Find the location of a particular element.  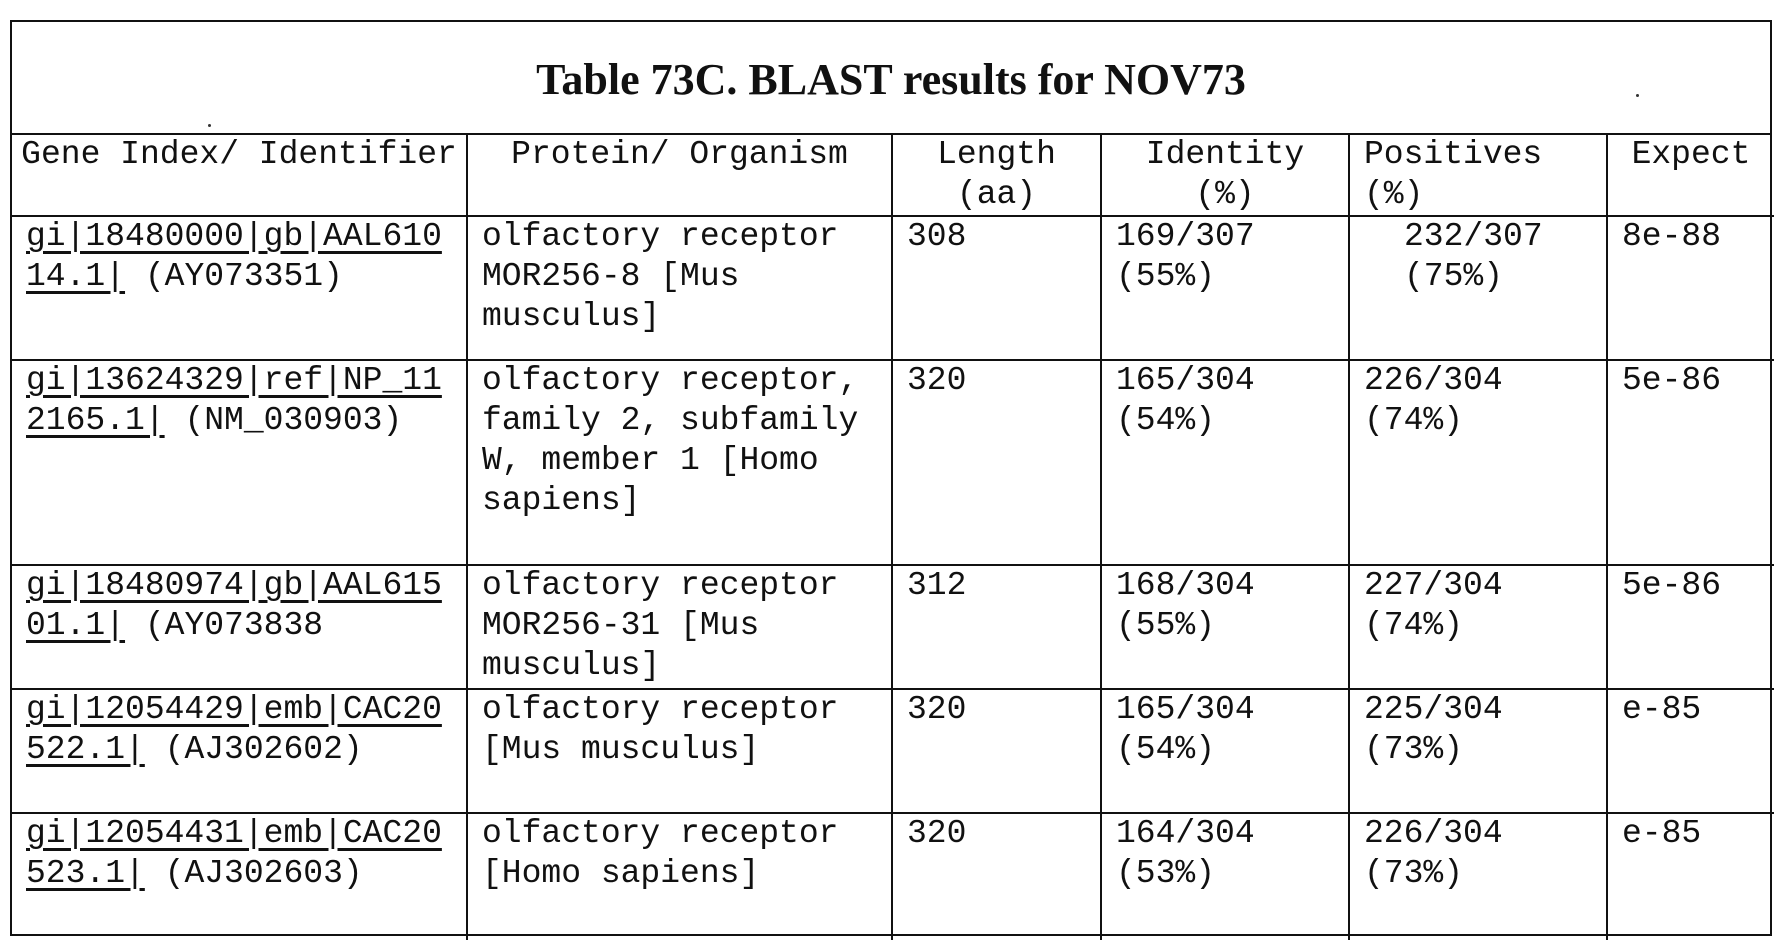

table-title: Table 73C. BLAST results for NOV73 is located at coordinates (891, 79).